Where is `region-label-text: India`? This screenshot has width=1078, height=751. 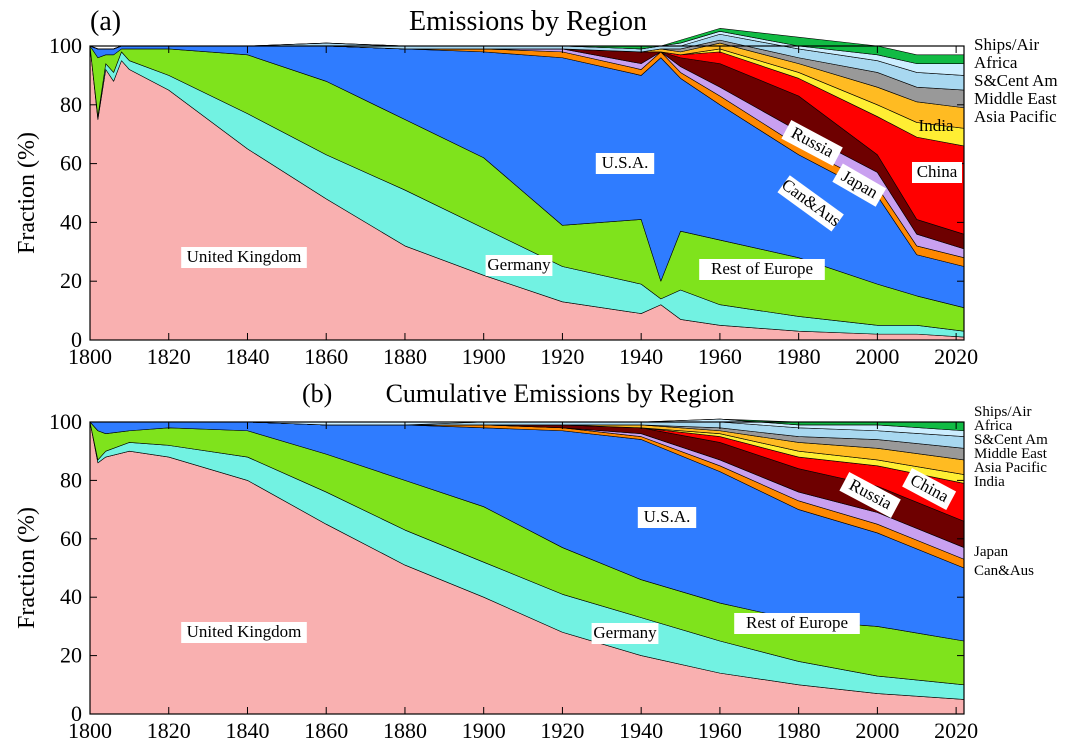 region-label-text: India is located at coordinates (936, 125).